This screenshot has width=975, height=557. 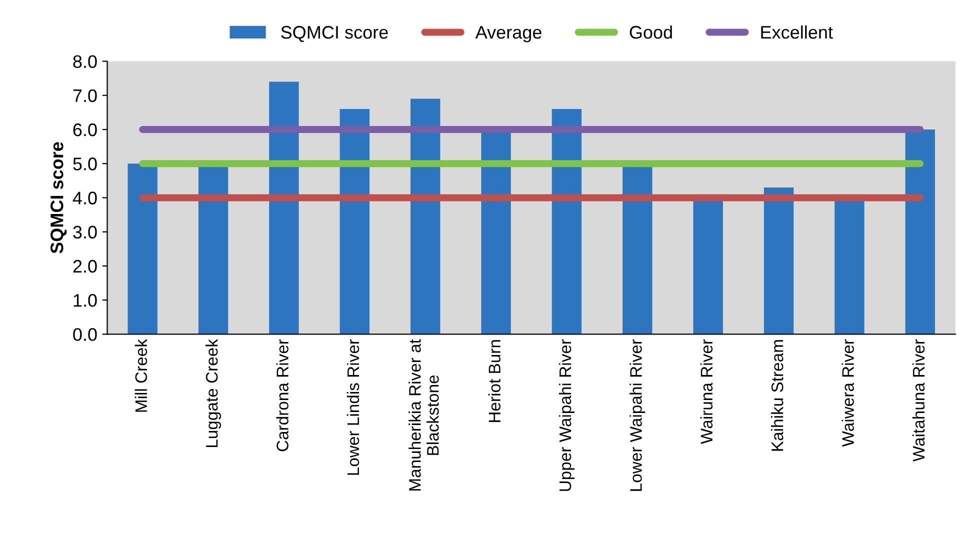 What do you see at coordinates (848, 393) in the screenshot?
I see `x-tick-label: Waiwera River` at bounding box center [848, 393].